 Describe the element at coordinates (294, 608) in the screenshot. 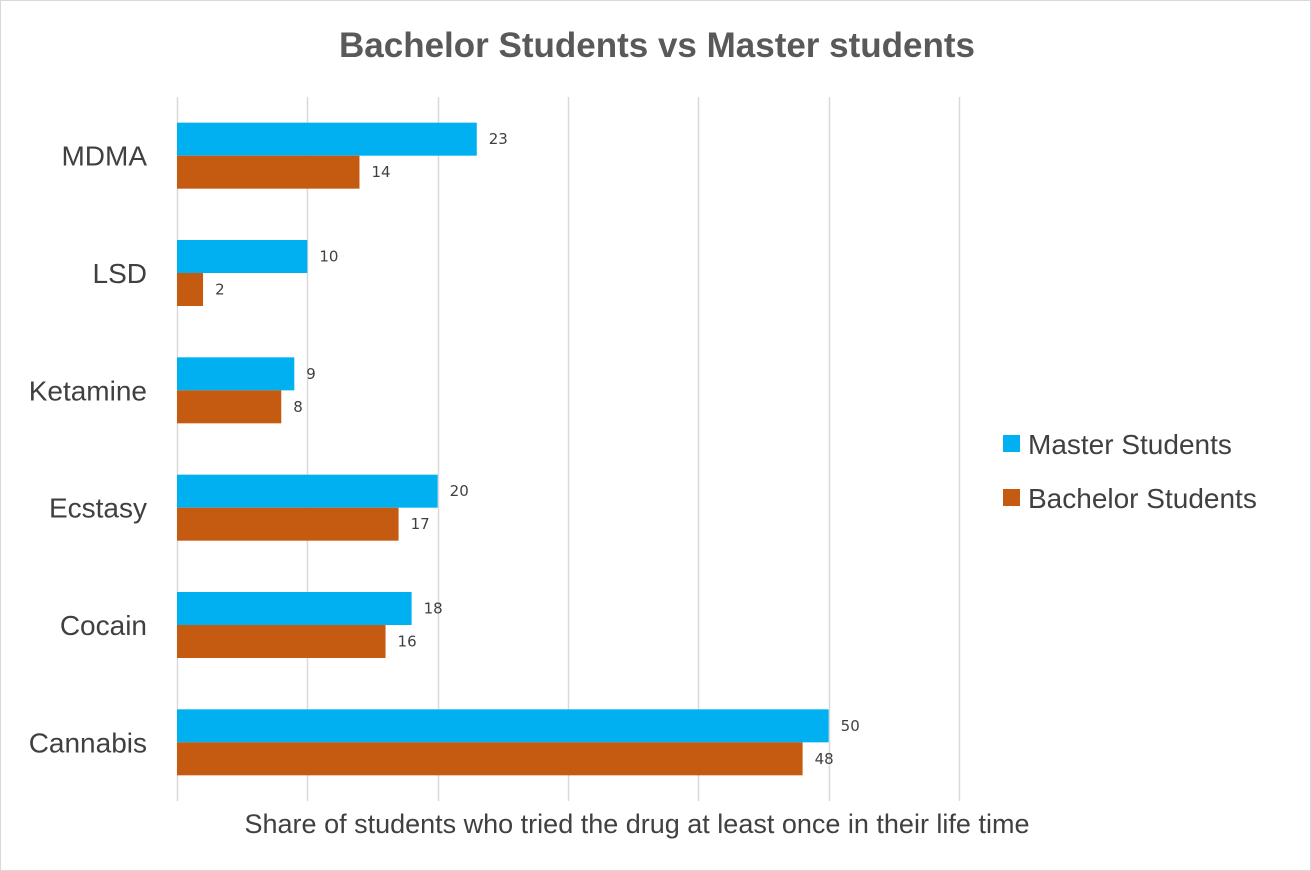

I see `bar-cocain-master` at that location.